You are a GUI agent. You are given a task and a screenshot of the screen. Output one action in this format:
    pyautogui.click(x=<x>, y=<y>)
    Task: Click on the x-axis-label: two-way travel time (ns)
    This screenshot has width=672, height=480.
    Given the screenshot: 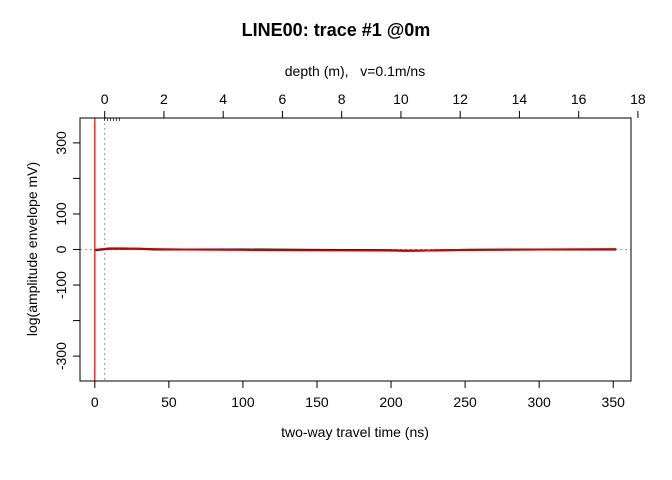 What is the action you would take?
    pyautogui.click(x=355, y=432)
    